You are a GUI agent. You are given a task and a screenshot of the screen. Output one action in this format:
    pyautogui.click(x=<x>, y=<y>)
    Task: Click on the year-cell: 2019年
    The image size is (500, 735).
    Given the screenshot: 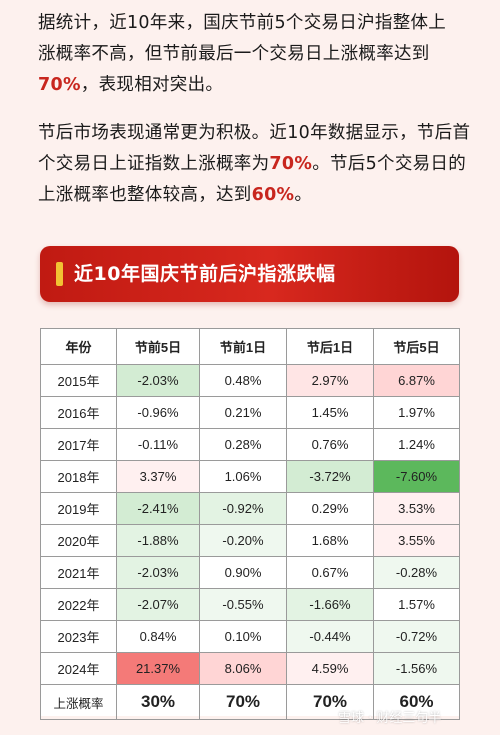 What is the action you would take?
    pyautogui.click(x=78, y=508)
    